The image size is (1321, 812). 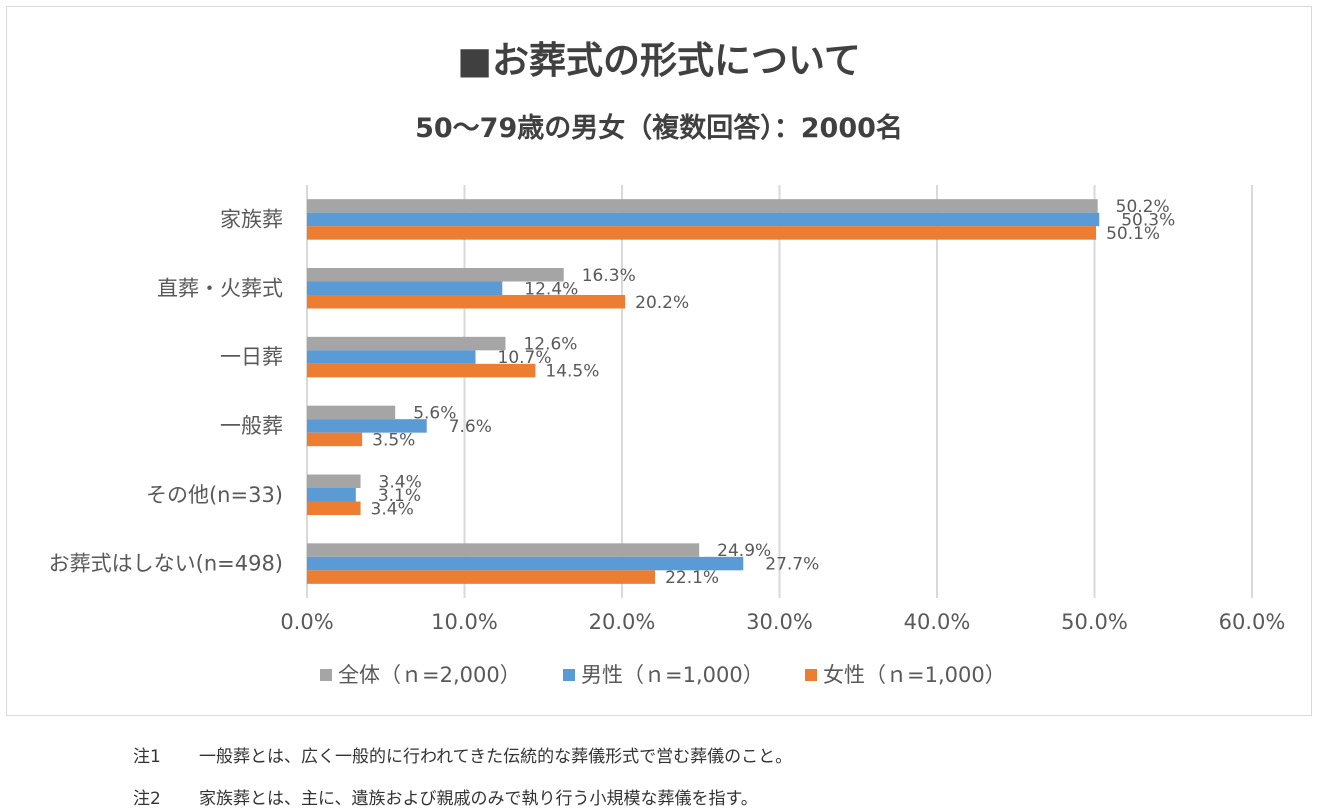 What do you see at coordinates (147, 799) in the screenshot?
I see `footnote-2-label: 注2` at bounding box center [147, 799].